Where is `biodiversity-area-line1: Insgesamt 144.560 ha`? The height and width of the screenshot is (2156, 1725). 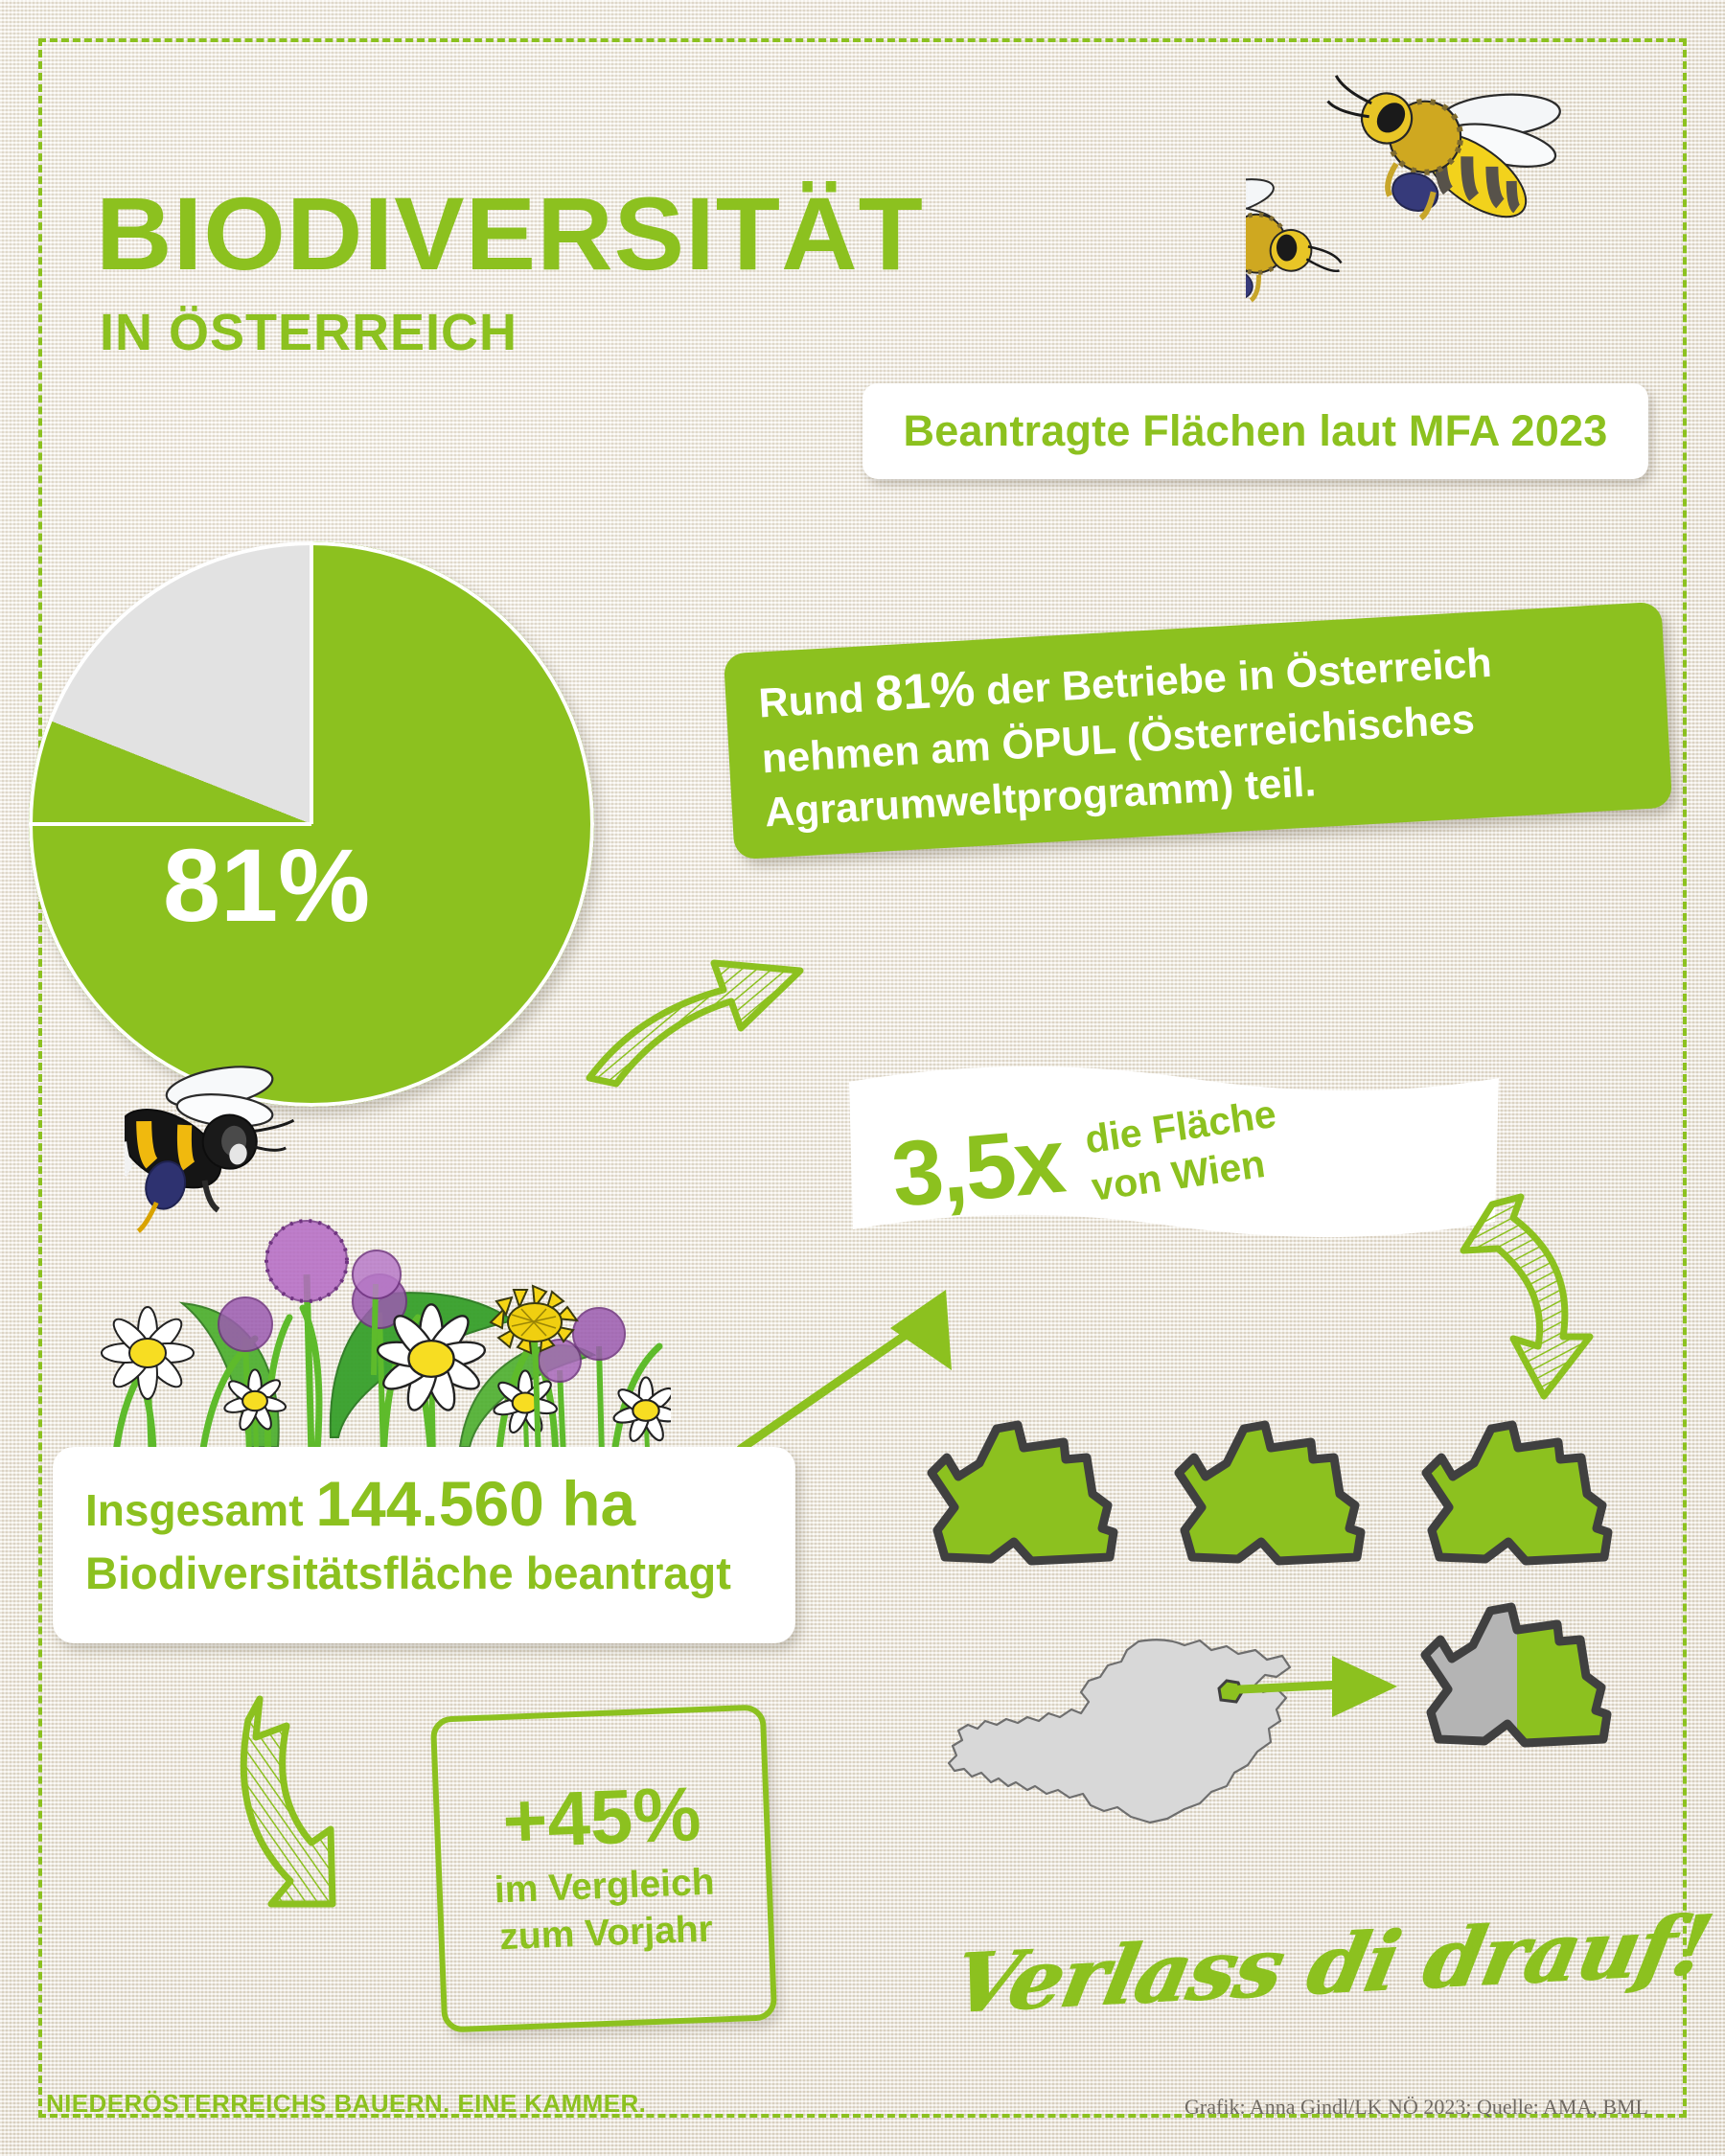 biodiversity-area-line1: Insgesamt 144.560 ha is located at coordinates (424, 1504).